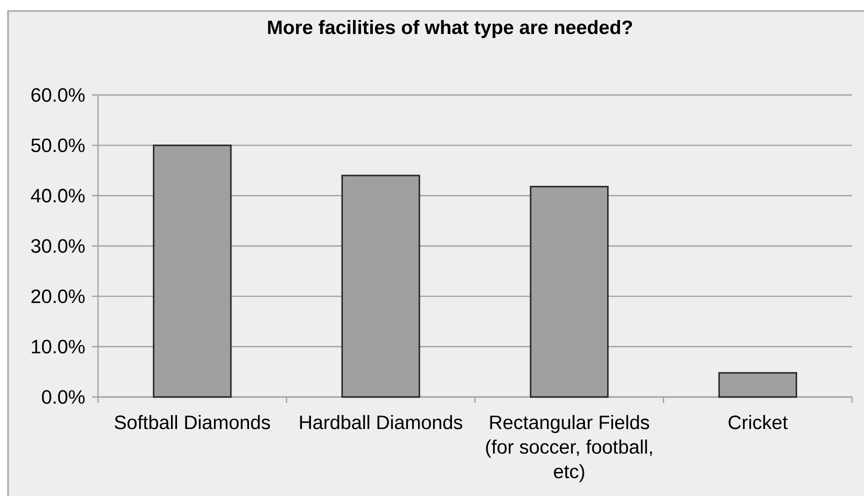 Image resolution: width=864 pixels, height=496 pixels. Describe the element at coordinates (58, 347) in the screenshot. I see `y-tick-label: 10.0%` at that location.